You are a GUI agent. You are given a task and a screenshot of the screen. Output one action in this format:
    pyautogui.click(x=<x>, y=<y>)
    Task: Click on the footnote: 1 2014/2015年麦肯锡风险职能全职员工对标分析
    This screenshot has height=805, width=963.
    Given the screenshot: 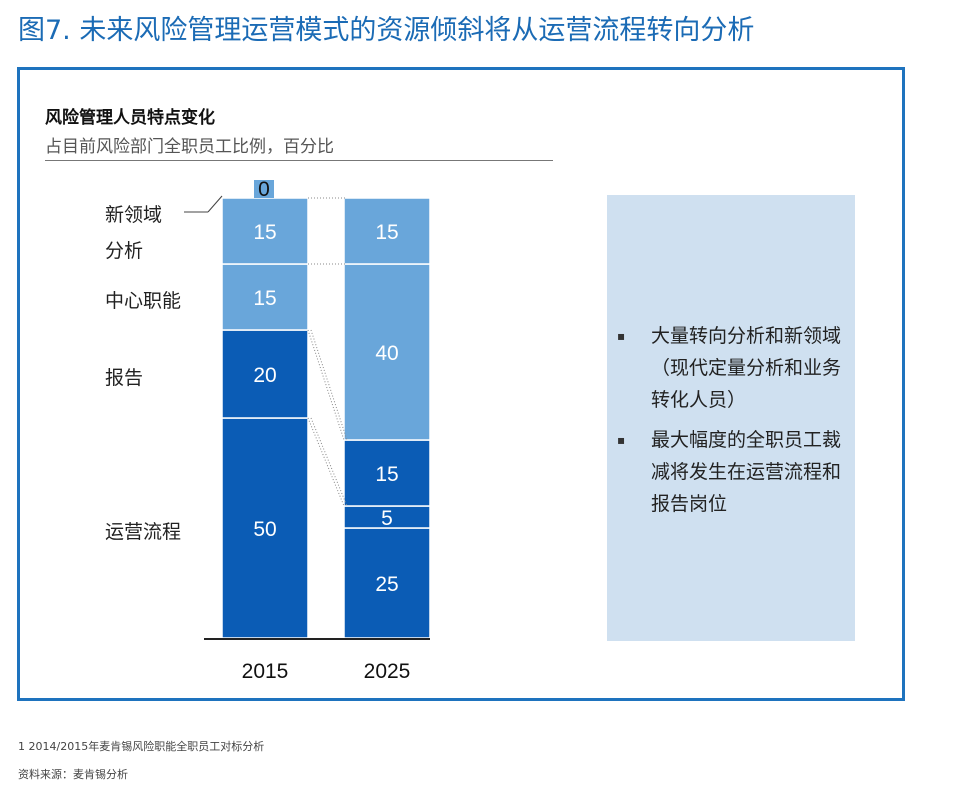 What is the action you would take?
    pyautogui.click(x=141, y=746)
    